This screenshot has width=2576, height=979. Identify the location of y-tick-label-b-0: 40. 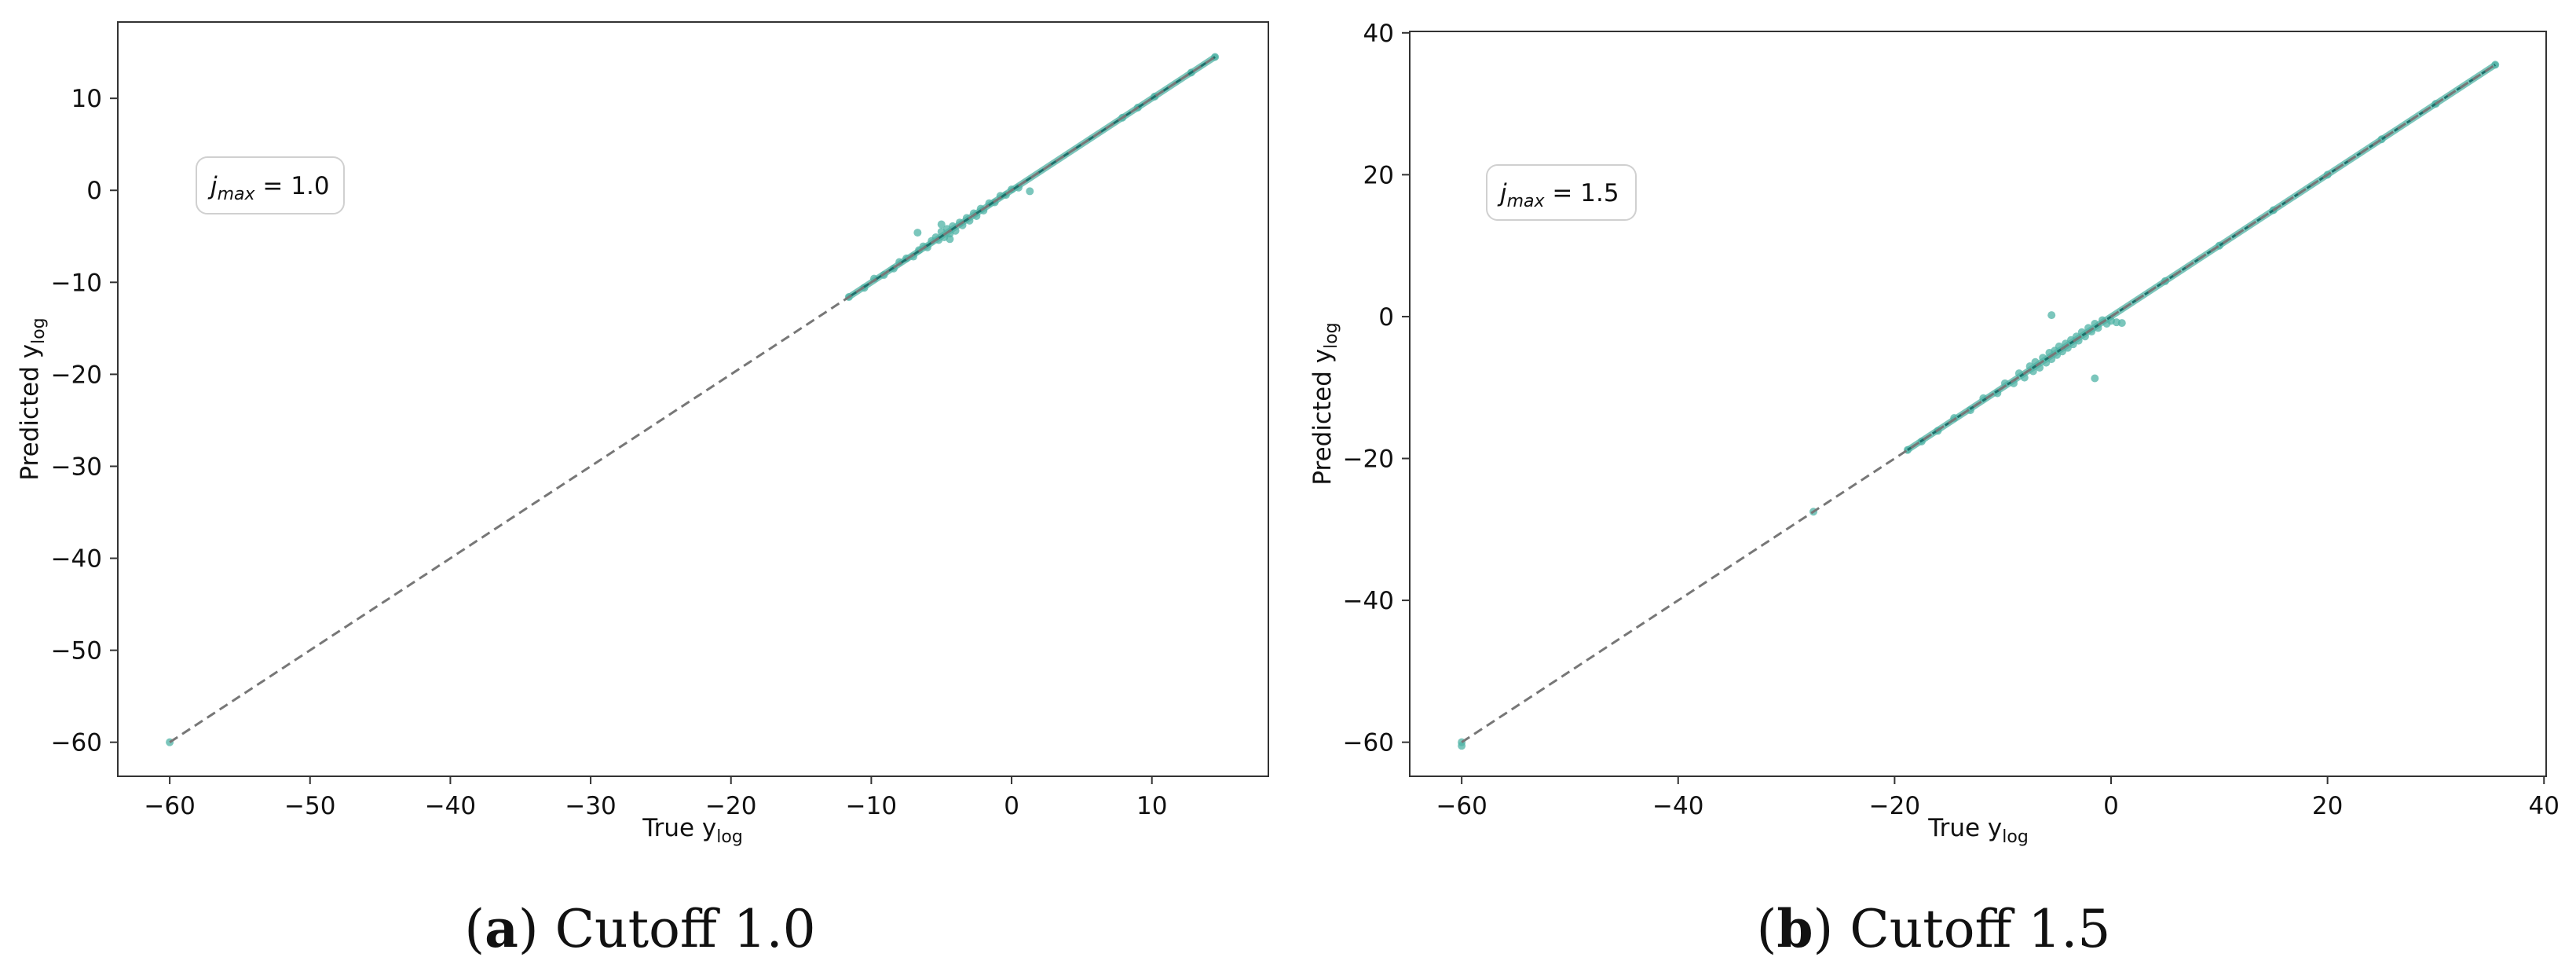
(1379, 34).